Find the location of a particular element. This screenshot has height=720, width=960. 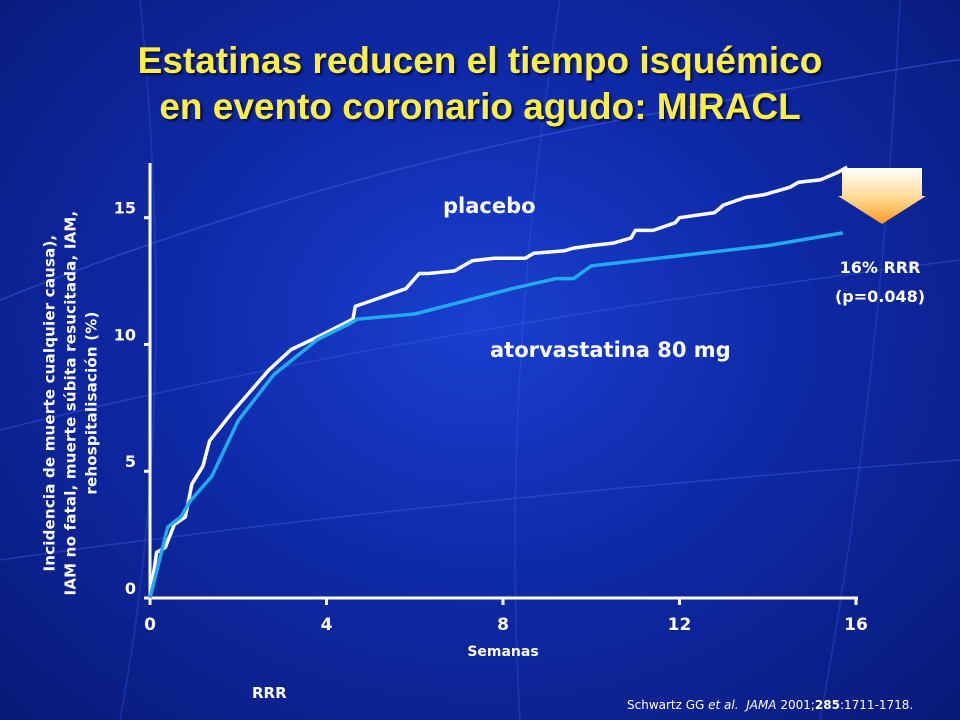

x-tick-label: 16 is located at coordinates (856, 625).